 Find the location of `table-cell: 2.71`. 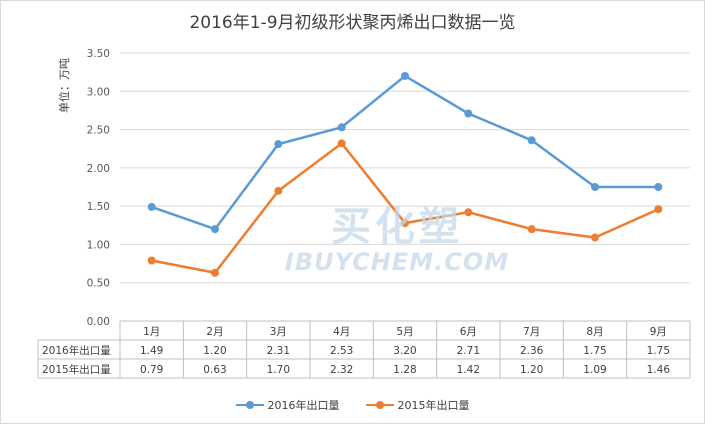

table-cell: 2.71 is located at coordinates (468, 351).